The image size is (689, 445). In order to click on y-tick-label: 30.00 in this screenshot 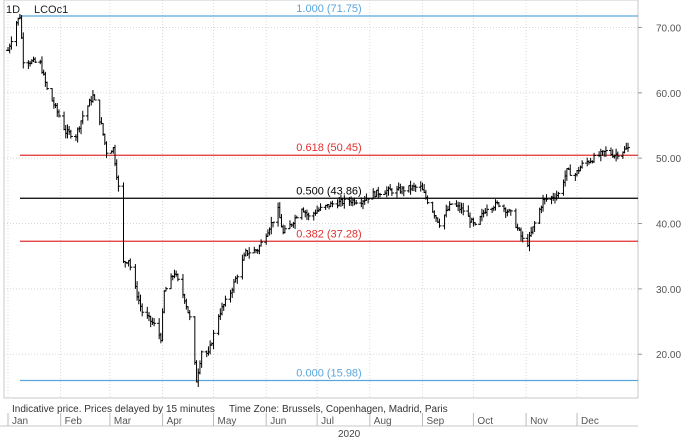, I will do `click(668, 290)`.